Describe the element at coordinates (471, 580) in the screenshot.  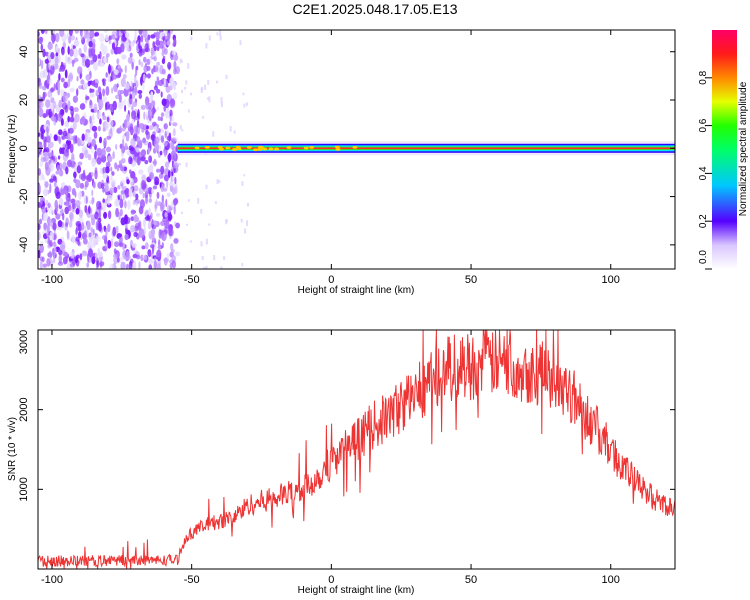
I see `x-tick-label: 50` at that location.